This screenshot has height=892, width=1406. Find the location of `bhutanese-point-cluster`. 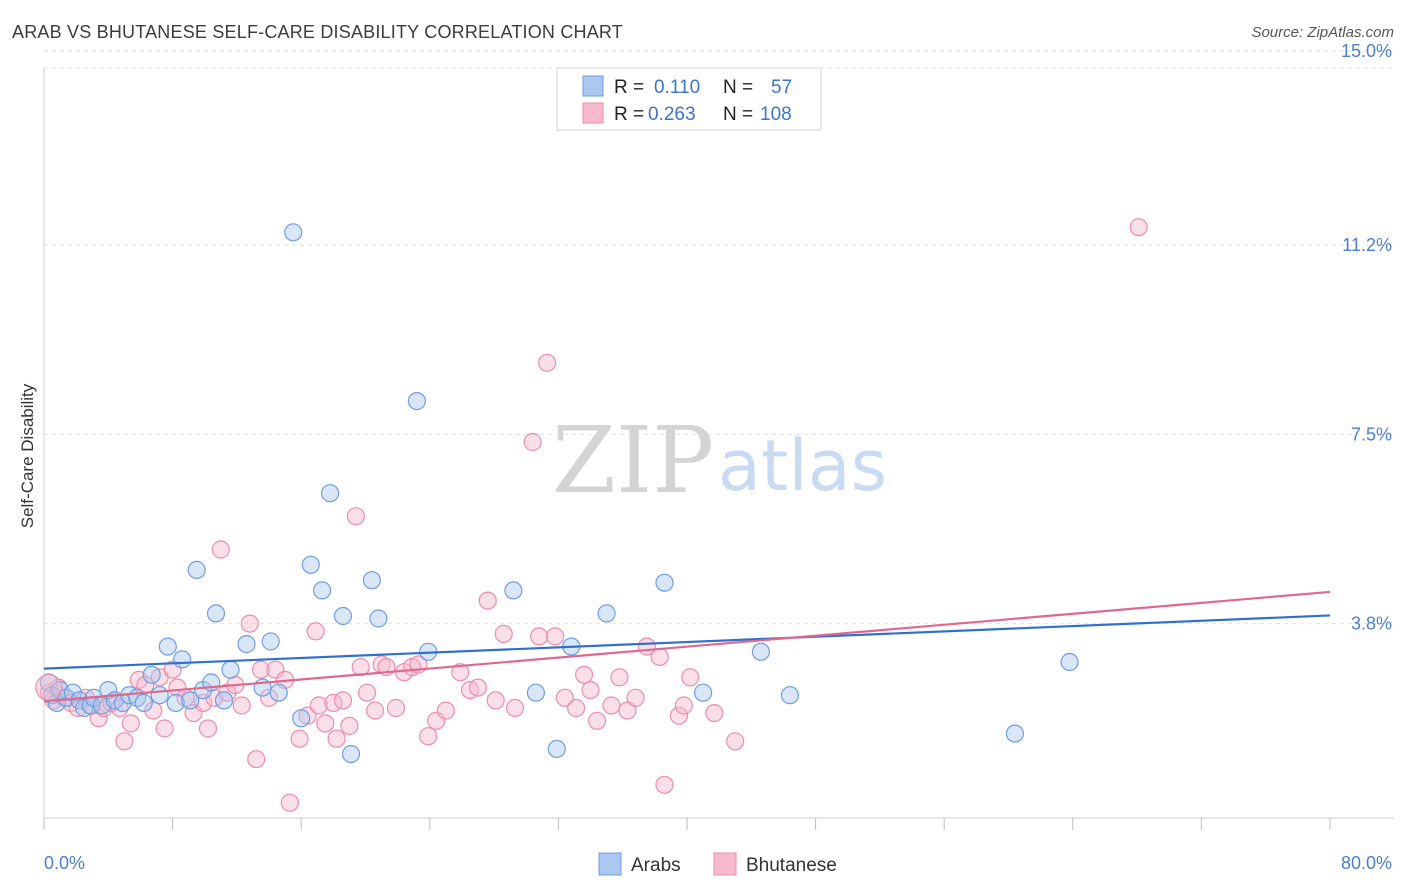

bhutanese-point-cluster is located at coordinates (49, 687).